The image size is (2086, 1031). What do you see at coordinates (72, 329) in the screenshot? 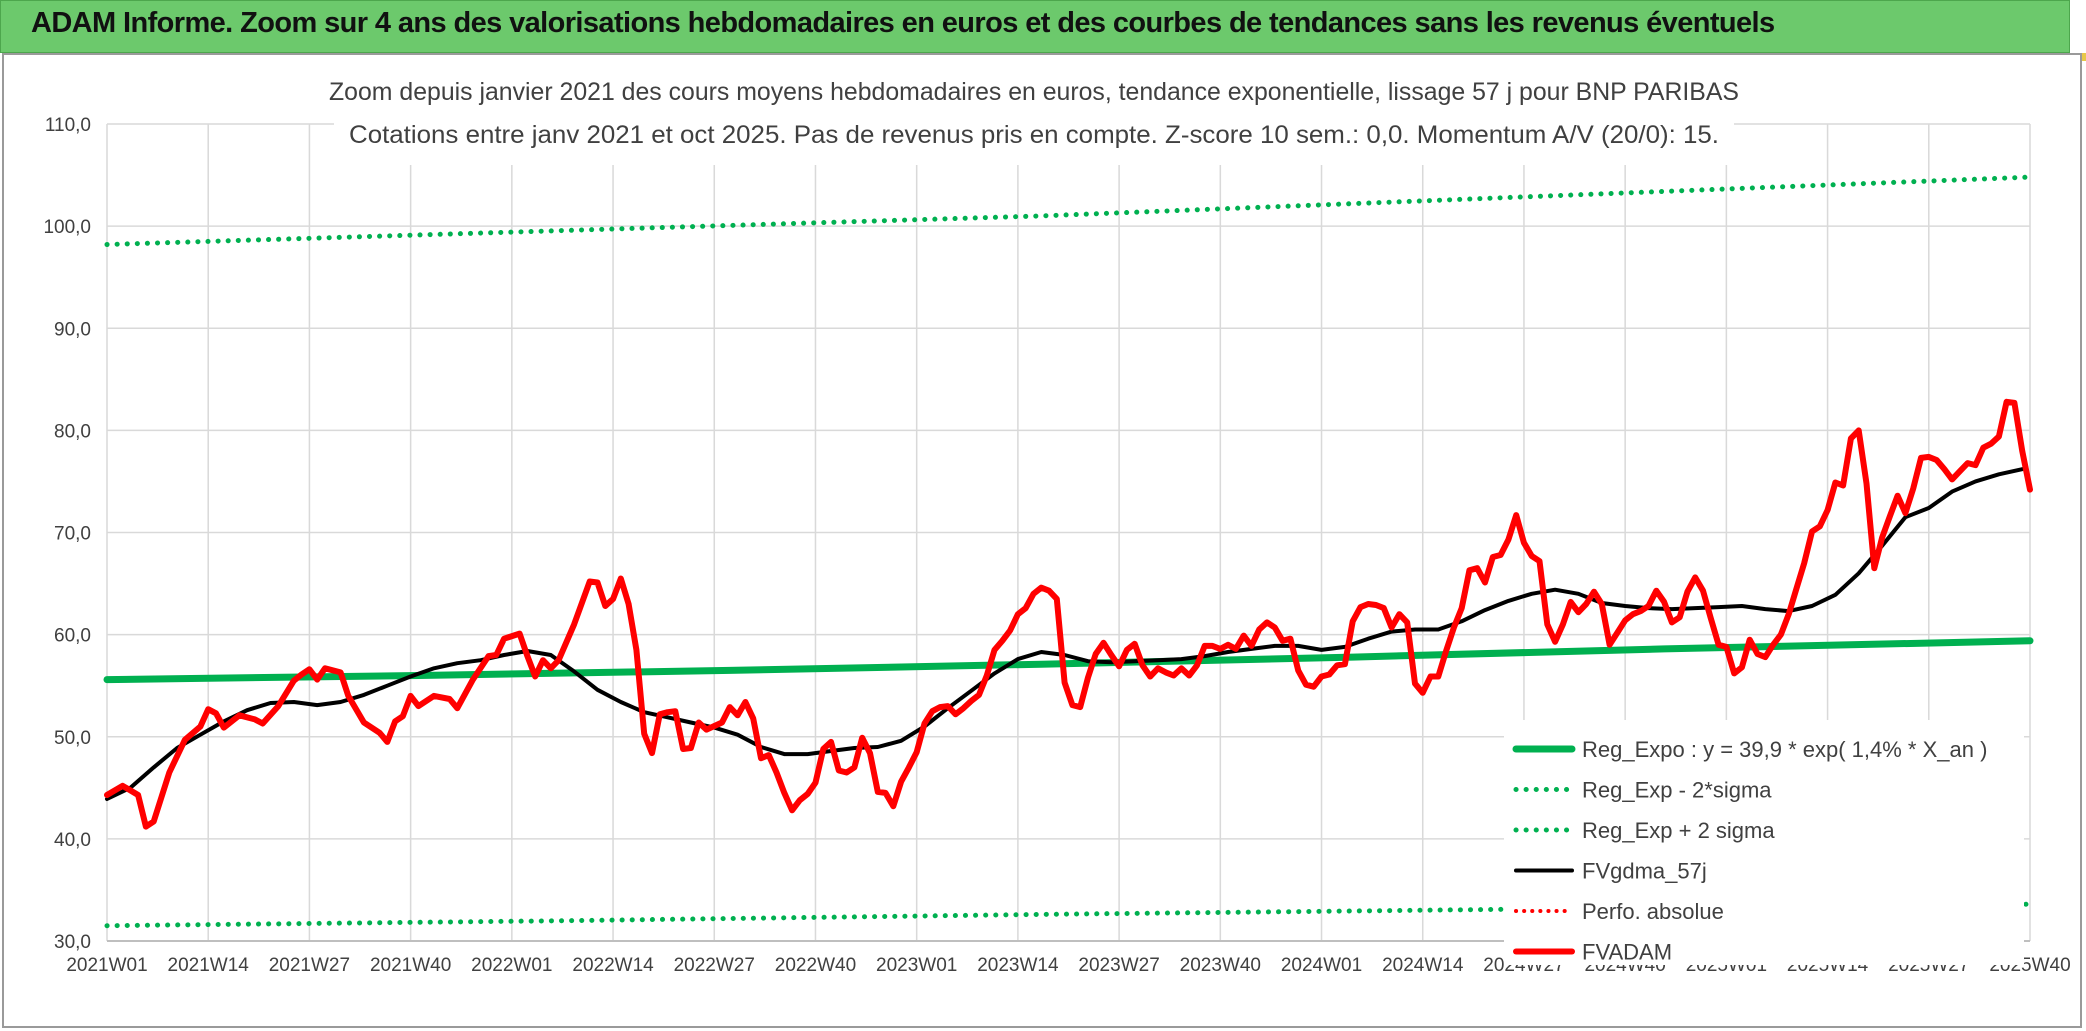
I see `y-tick-label: 90,0` at bounding box center [72, 329].